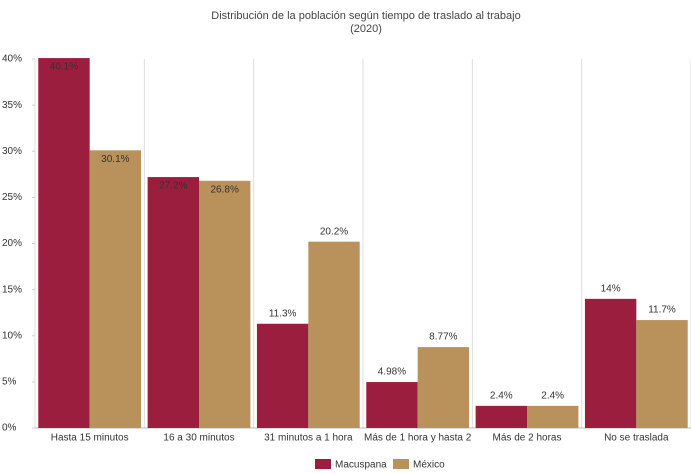 The height and width of the screenshot is (474, 691). Describe the element at coordinates (12, 243) in the screenshot. I see `y-tick-label: 20%` at that location.